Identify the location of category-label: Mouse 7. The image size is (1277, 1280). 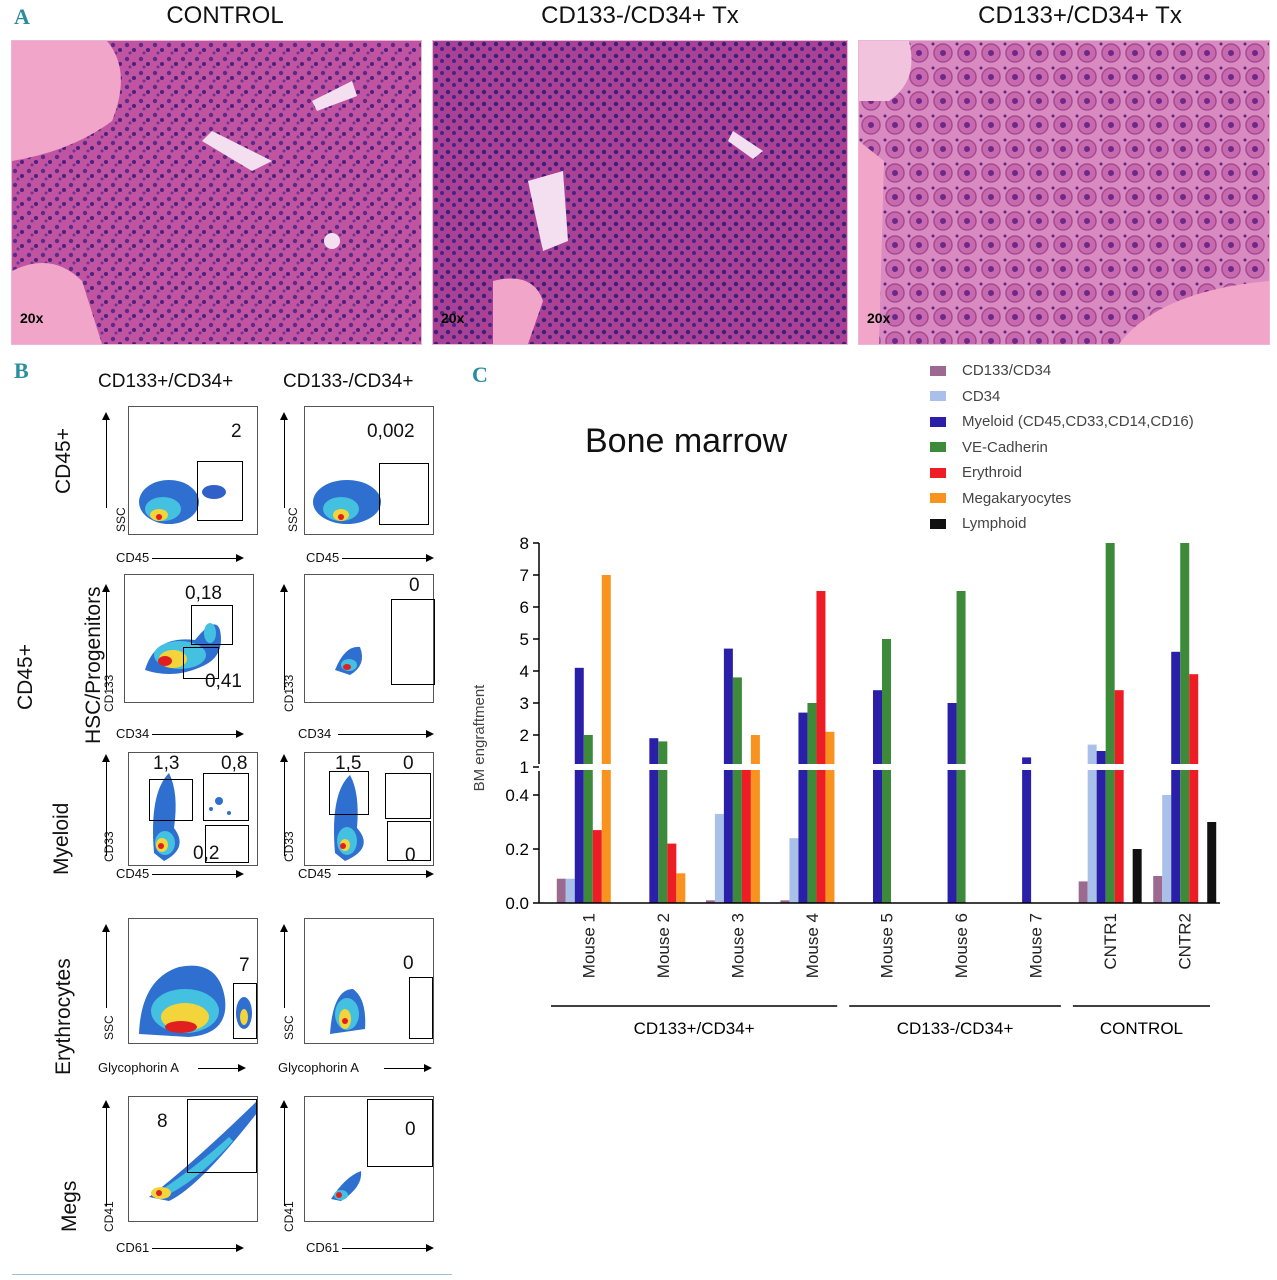
(1036, 945).